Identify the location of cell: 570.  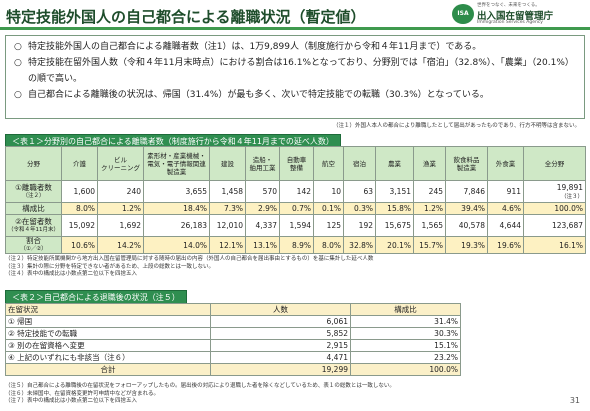
(262, 191).